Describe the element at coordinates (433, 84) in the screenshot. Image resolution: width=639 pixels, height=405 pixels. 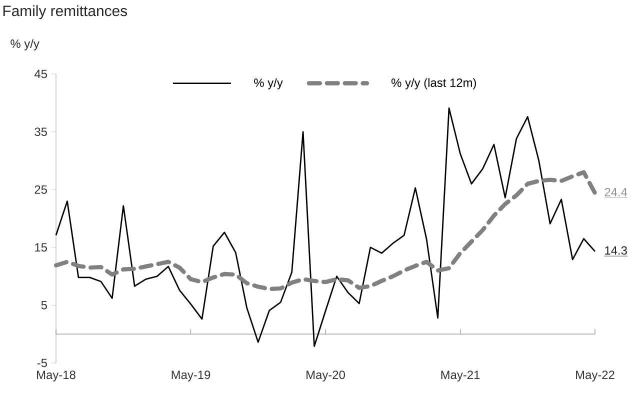
I see `legend-label: % y/y (last 12m)` at that location.